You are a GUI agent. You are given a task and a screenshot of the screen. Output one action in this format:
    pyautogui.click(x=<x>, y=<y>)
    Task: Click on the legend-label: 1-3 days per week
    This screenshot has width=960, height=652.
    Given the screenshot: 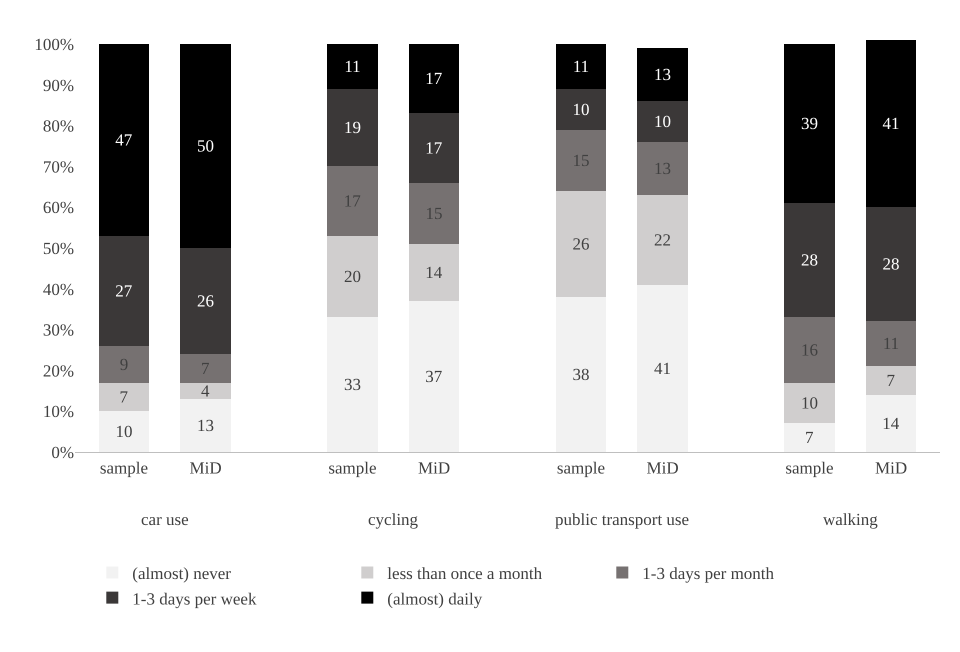 What is the action you would take?
    pyautogui.click(x=194, y=598)
    